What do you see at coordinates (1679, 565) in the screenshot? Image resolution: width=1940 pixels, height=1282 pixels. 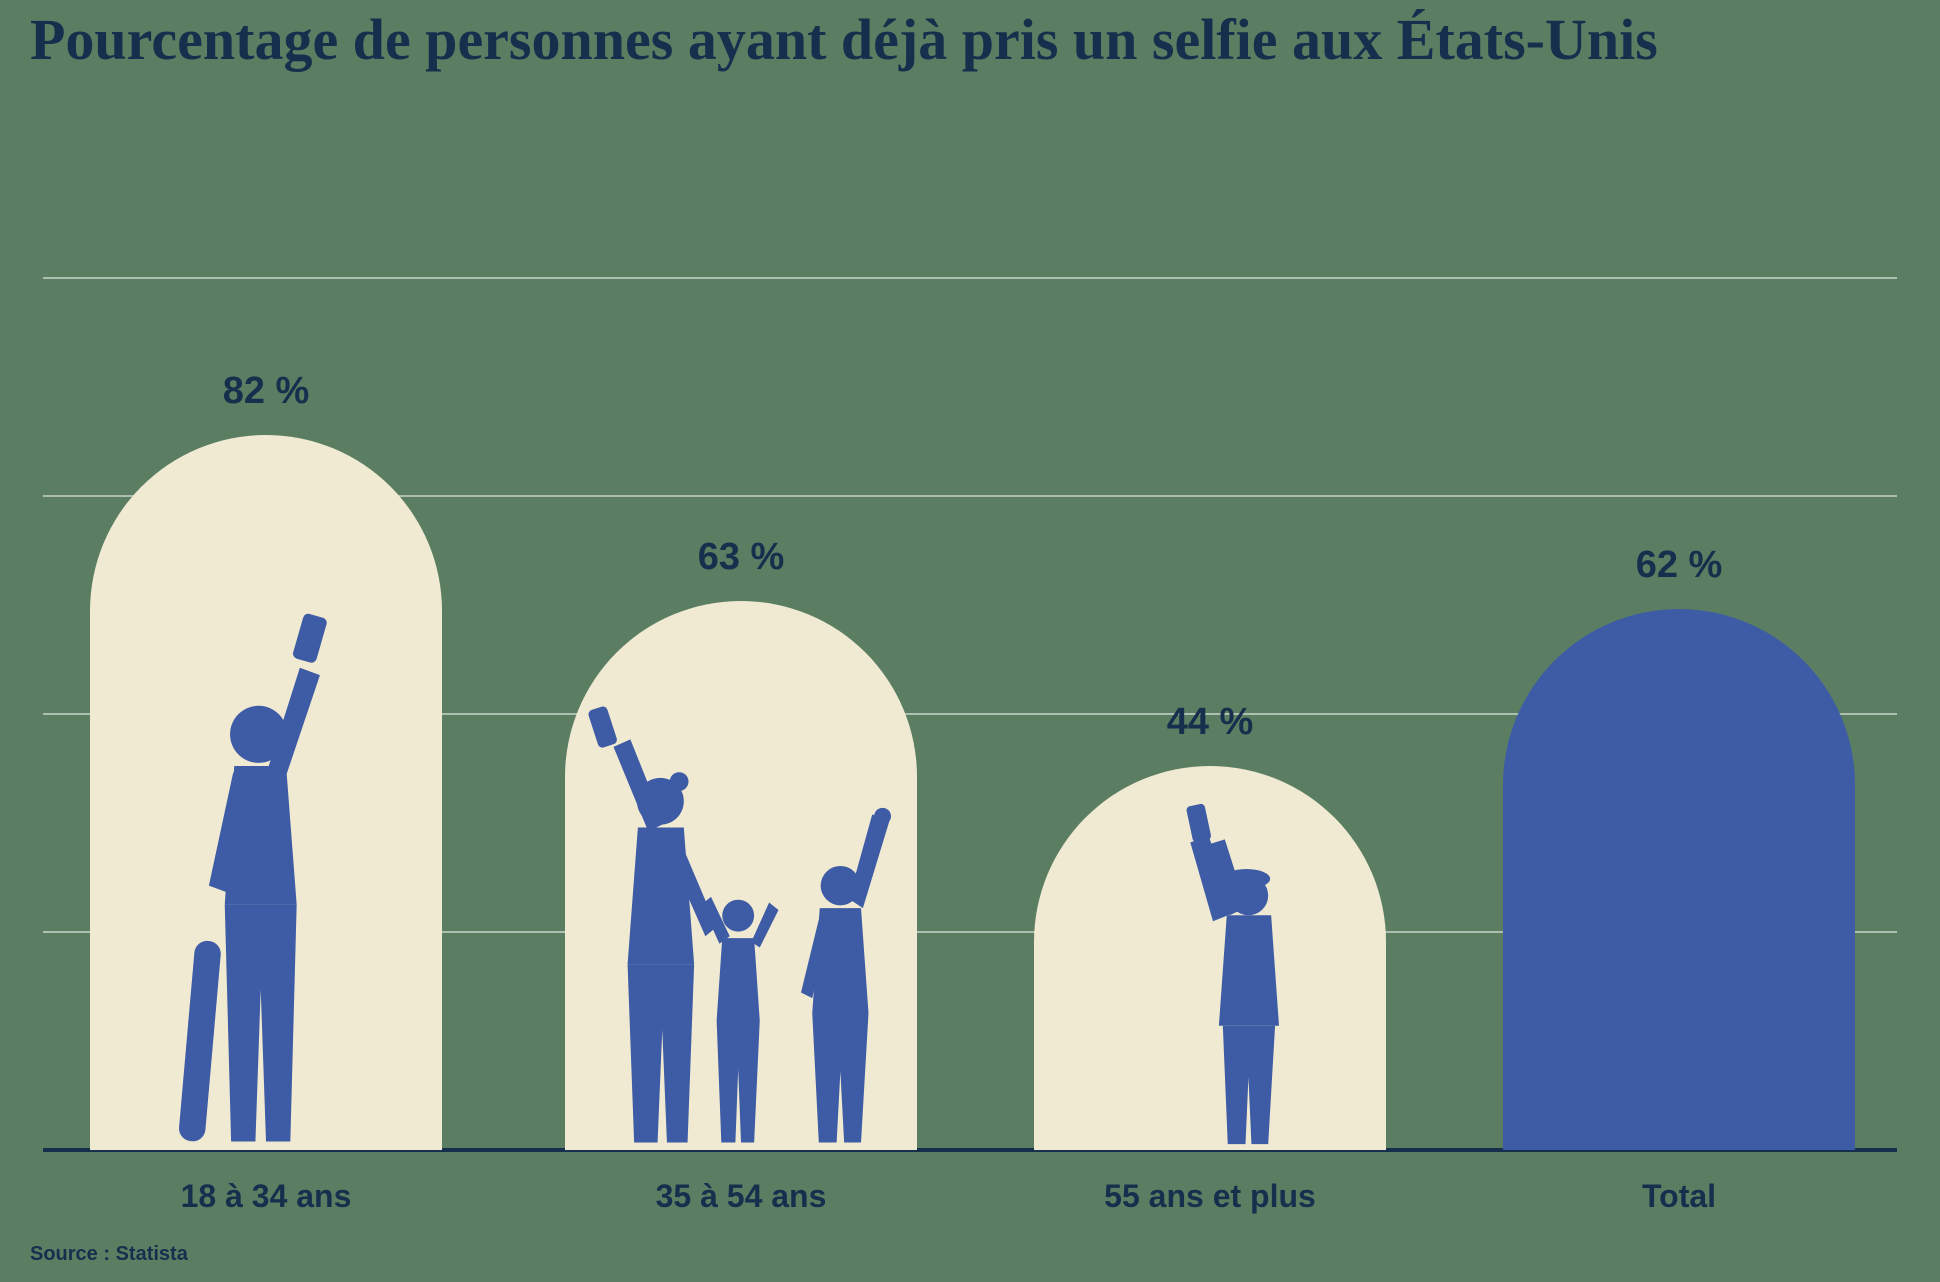 I see `value-label-total: 62 %` at bounding box center [1679, 565].